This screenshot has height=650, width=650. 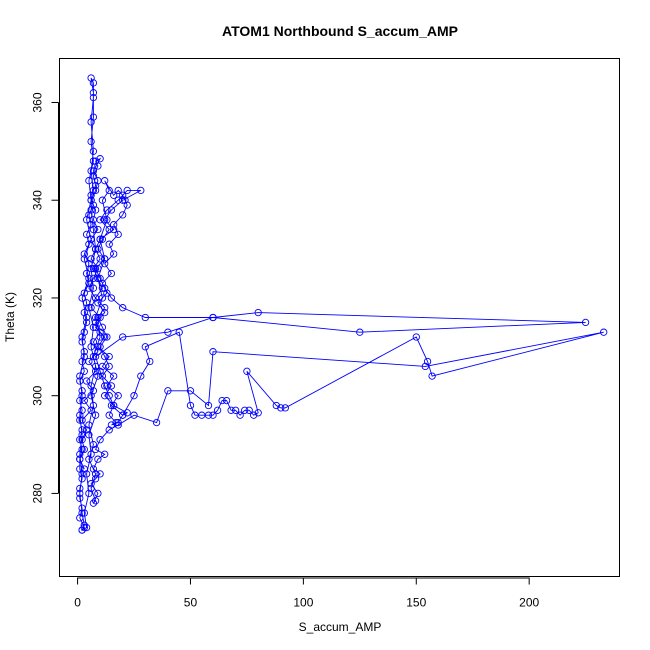 What do you see at coordinates (303, 603) in the screenshot?
I see `x-tick-label: 100` at bounding box center [303, 603].